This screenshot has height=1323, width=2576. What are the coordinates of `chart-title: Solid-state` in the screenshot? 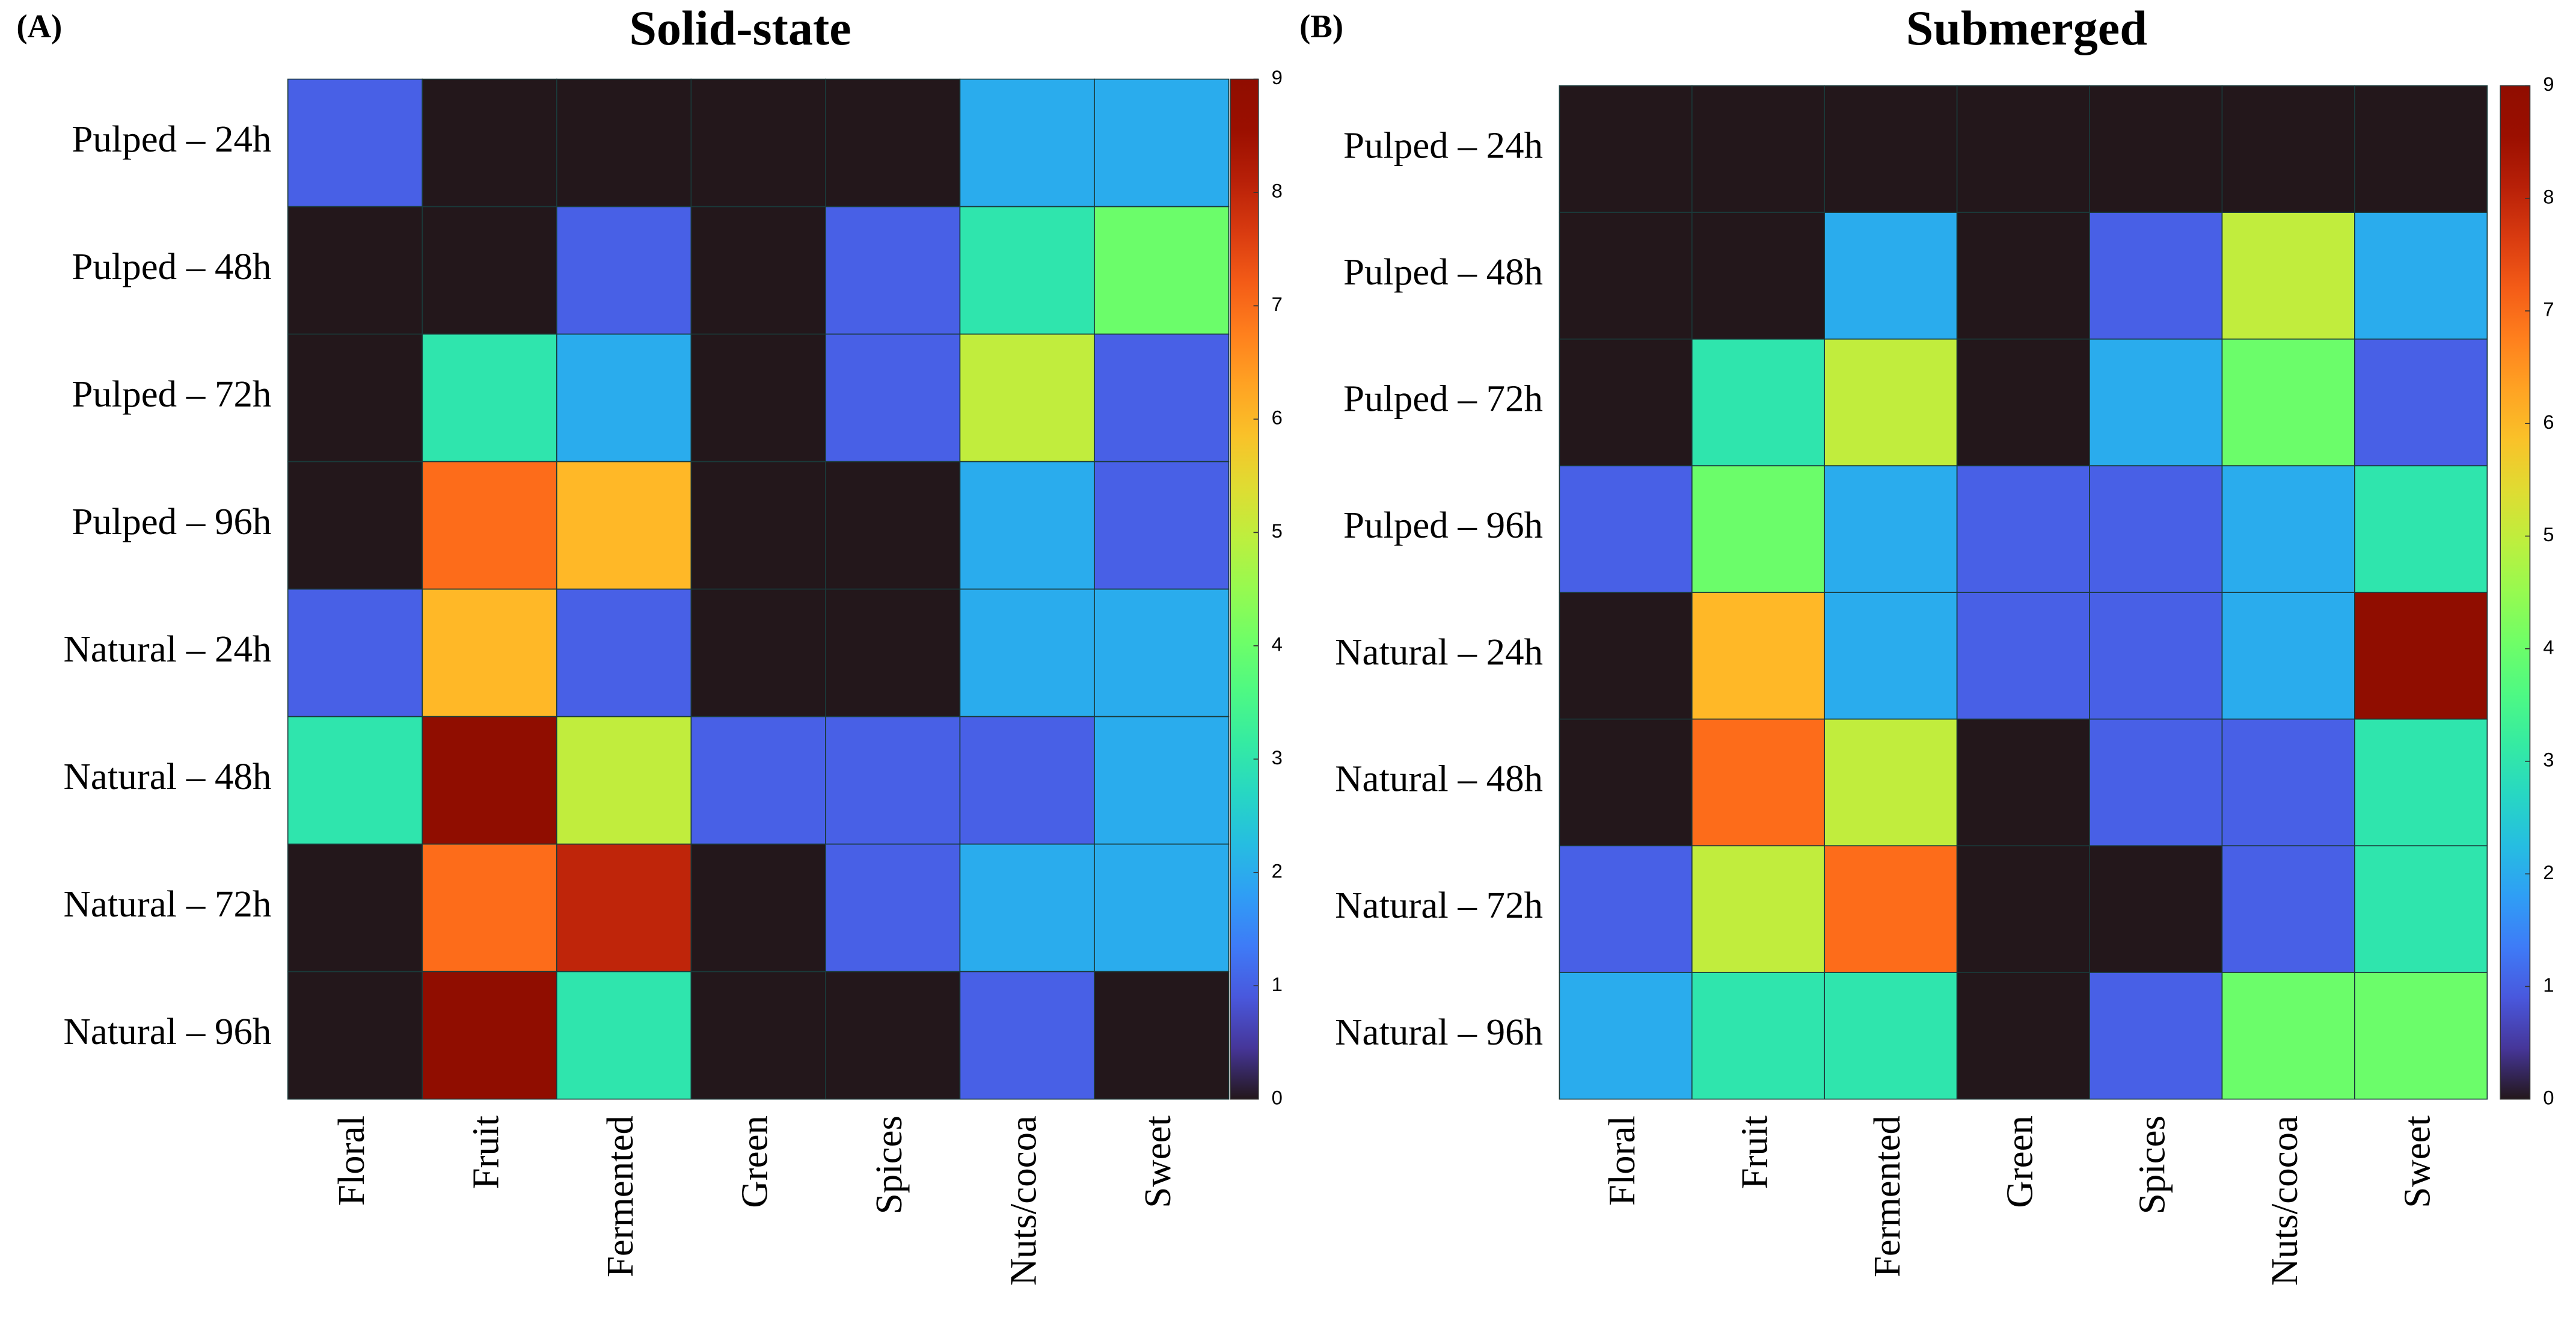 It's located at (740, 28).